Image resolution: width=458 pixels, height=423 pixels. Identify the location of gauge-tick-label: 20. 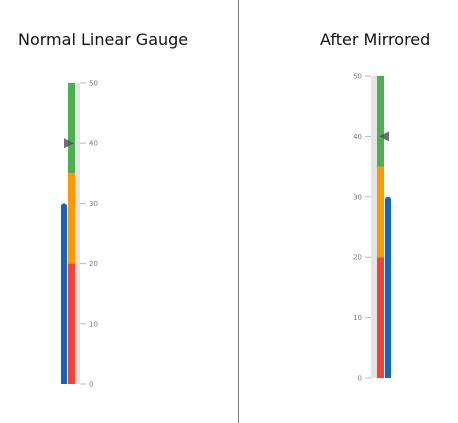
(357, 258).